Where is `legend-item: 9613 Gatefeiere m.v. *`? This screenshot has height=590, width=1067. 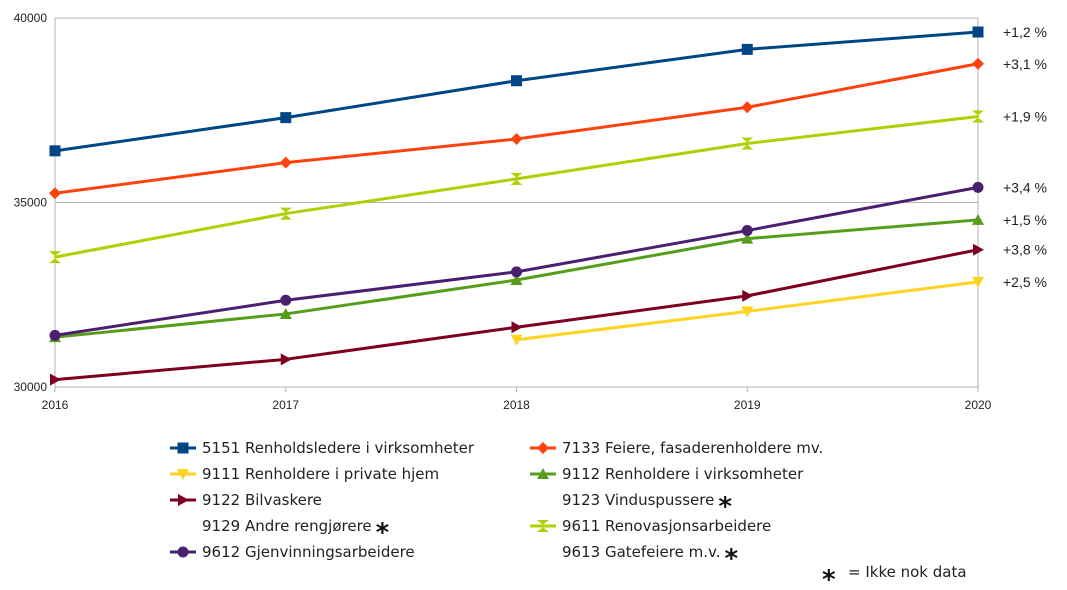 legend-item: 9613 Gatefeiere m.v. * is located at coordinates (650, 558).